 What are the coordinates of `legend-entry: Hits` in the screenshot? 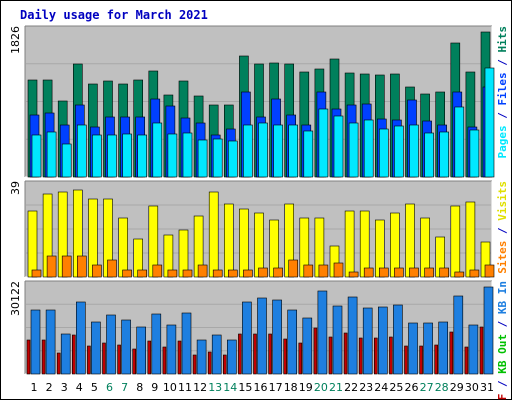 It's located at (502, 39).